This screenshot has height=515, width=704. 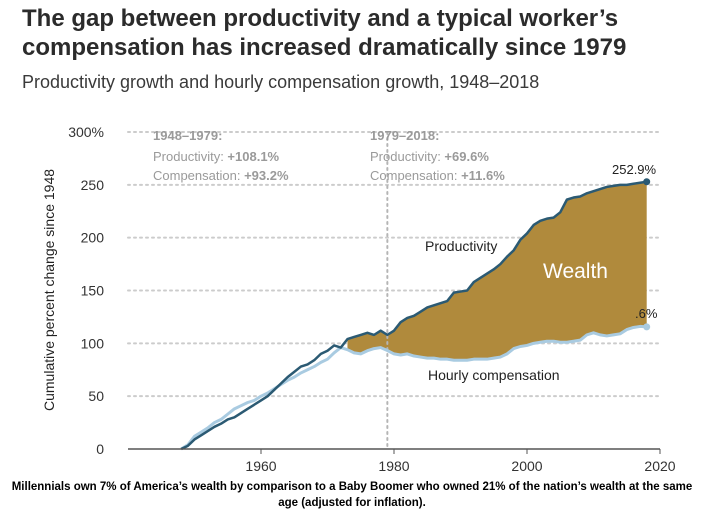 What do you see at coordinates (494, 375) in the screenshot?
I see `compensation-series-label: Hourly compensation` at bounding box center [494, 375].